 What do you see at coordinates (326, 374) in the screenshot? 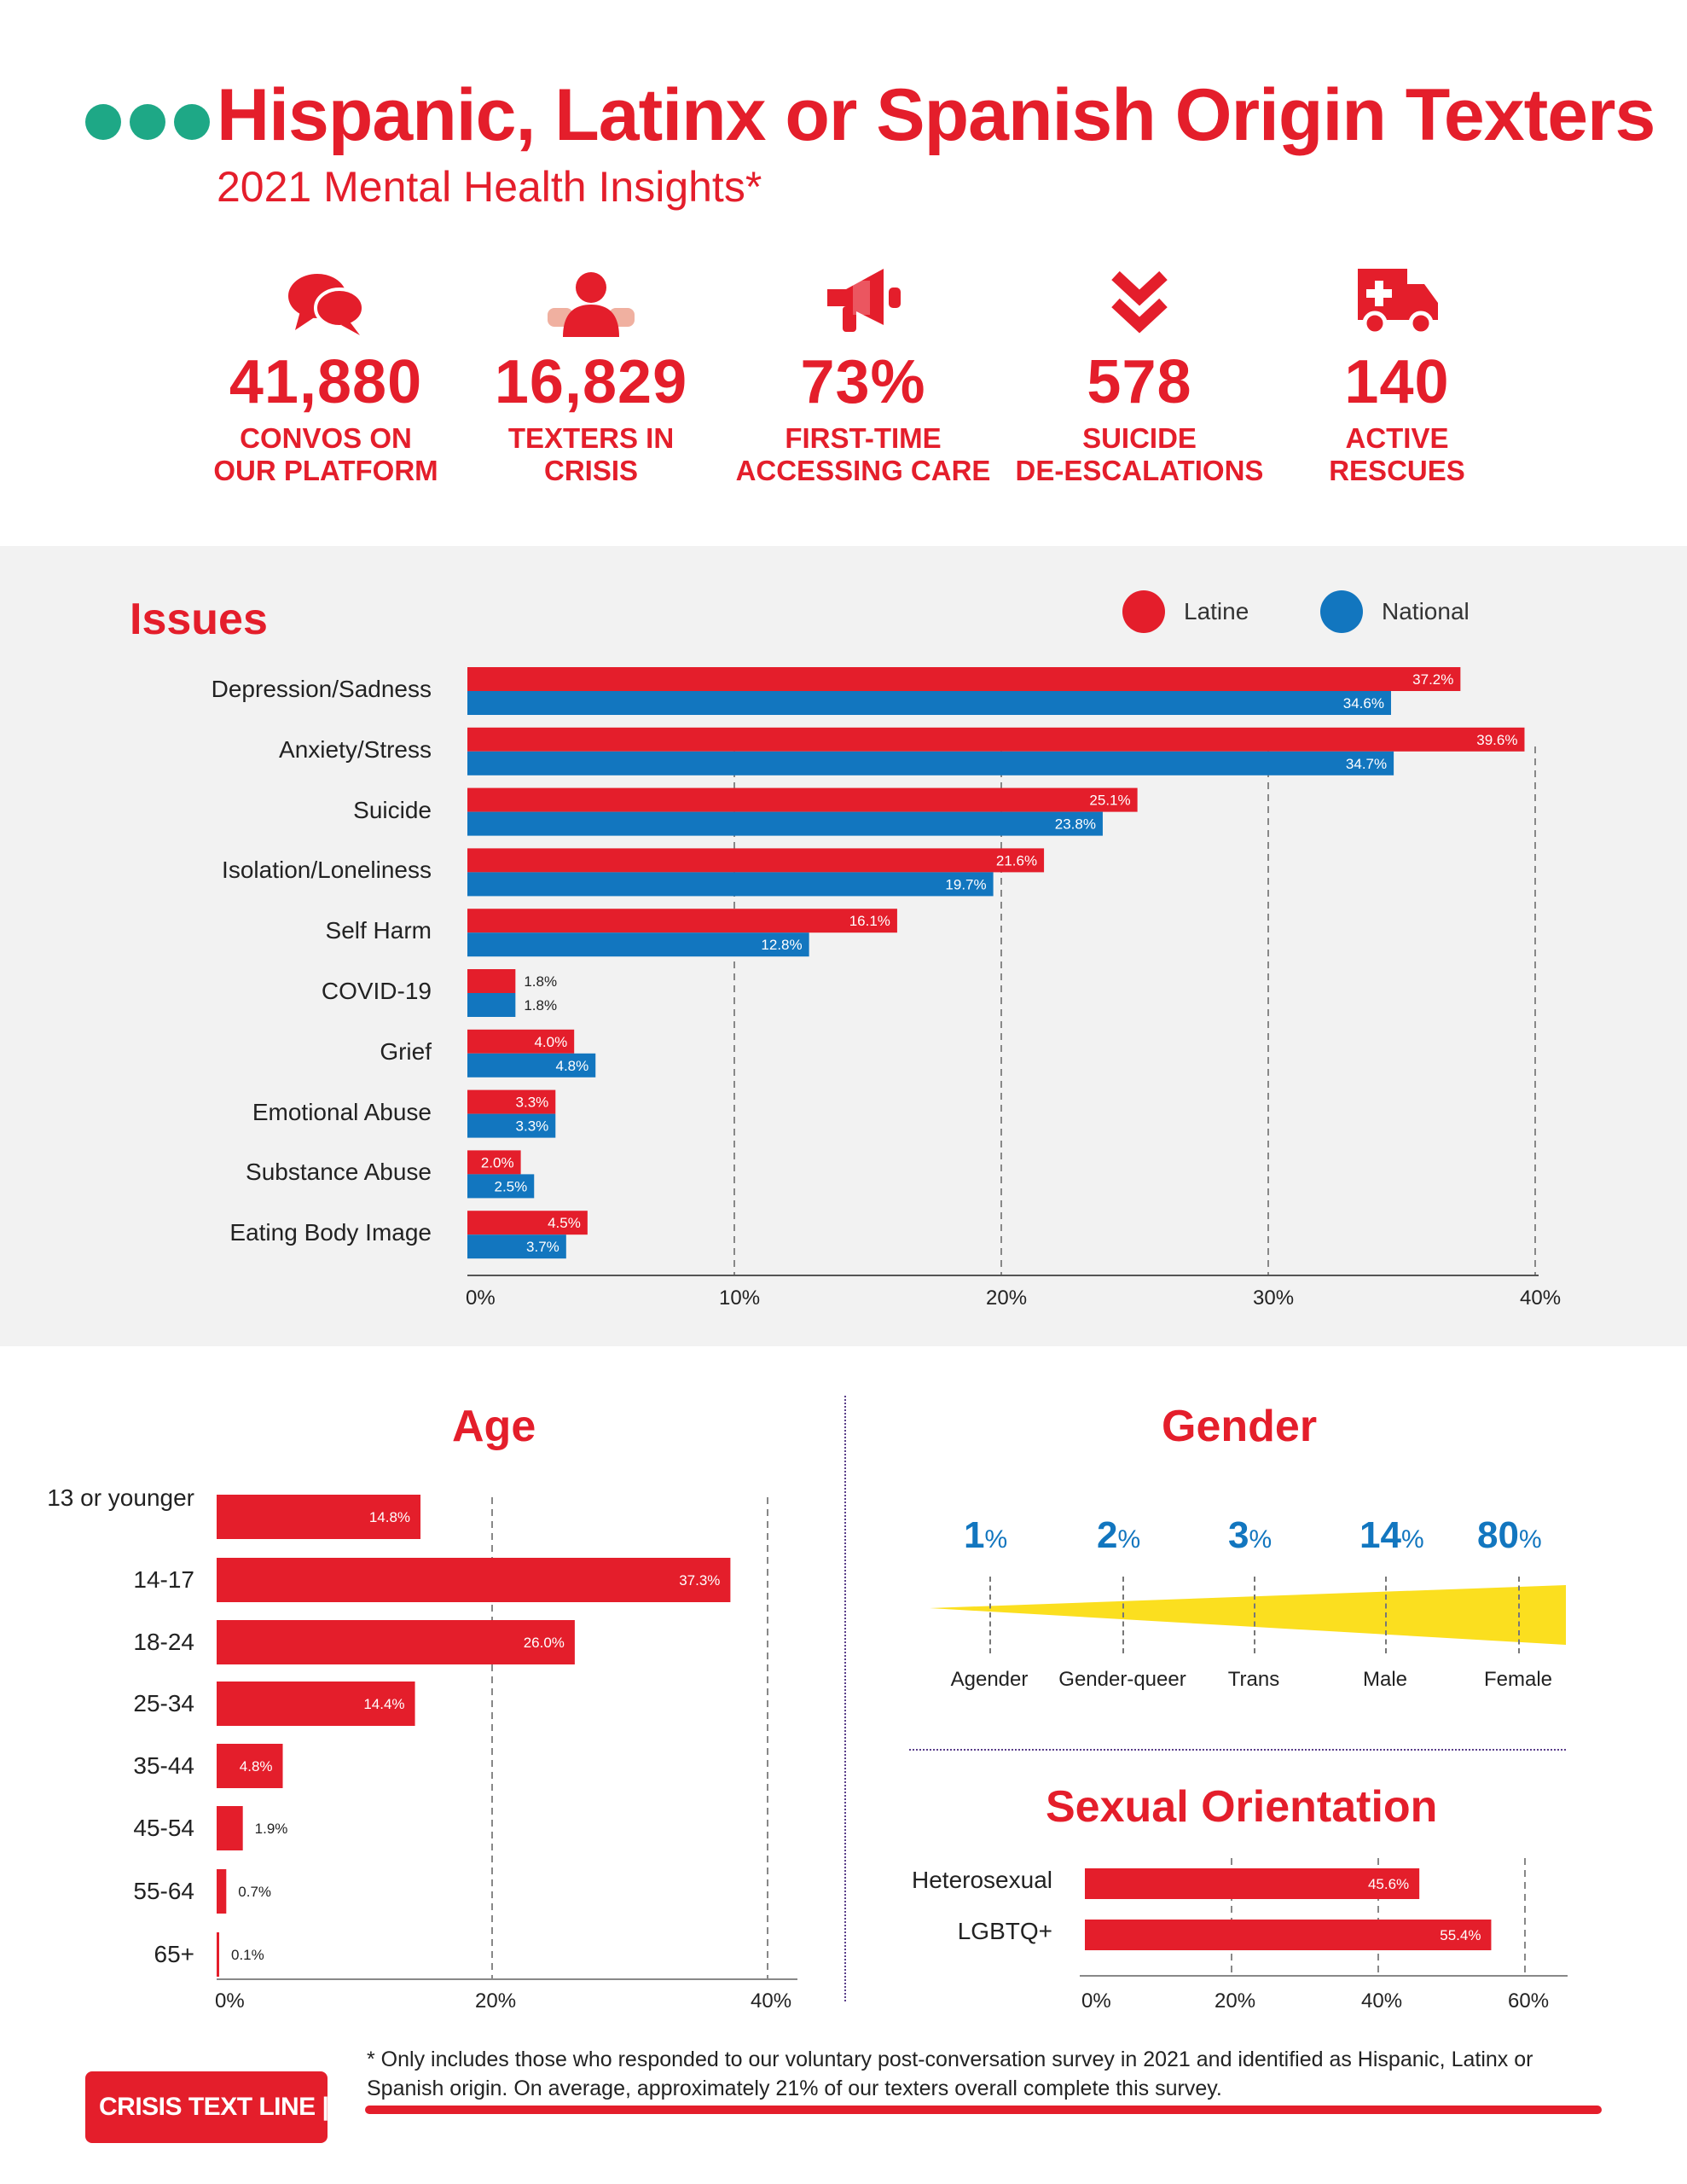
I see `stat-convos: 41,880 CONVOS ON OUR PLATFORM` at bounding box center [326, 374].